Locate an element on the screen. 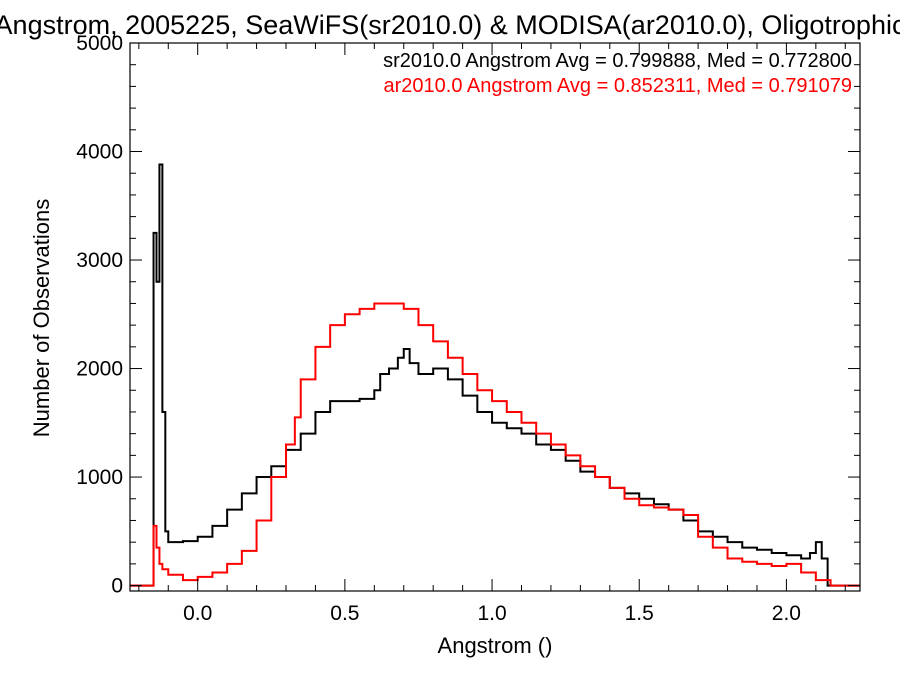 The height and width of the screenshot is (675, 900). y-tick-label: 3000 is located at coordinates (99, 260).